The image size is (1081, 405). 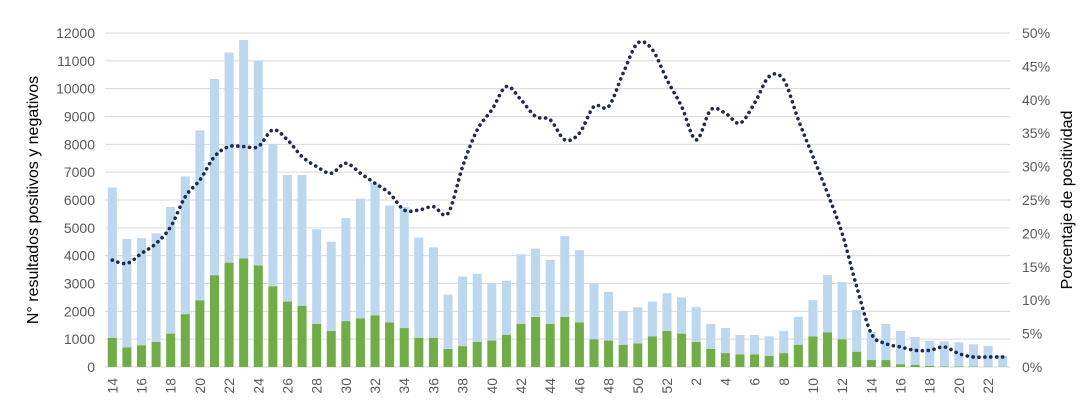 I want to click on x-tick-label: 10, so click(x=813, y=386).